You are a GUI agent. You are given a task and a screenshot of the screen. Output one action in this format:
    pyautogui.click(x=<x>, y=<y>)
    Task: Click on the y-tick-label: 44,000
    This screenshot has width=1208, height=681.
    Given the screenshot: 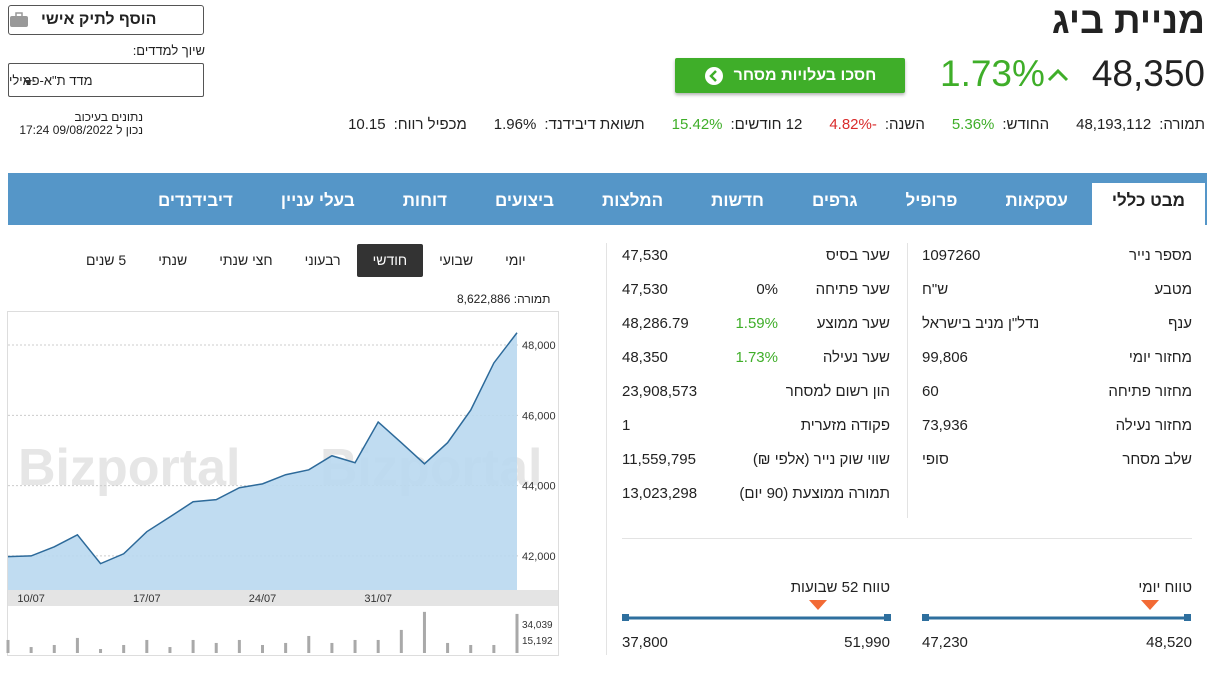 What is the action you would take?
    pyautogui.click(x=539, y=487)
    